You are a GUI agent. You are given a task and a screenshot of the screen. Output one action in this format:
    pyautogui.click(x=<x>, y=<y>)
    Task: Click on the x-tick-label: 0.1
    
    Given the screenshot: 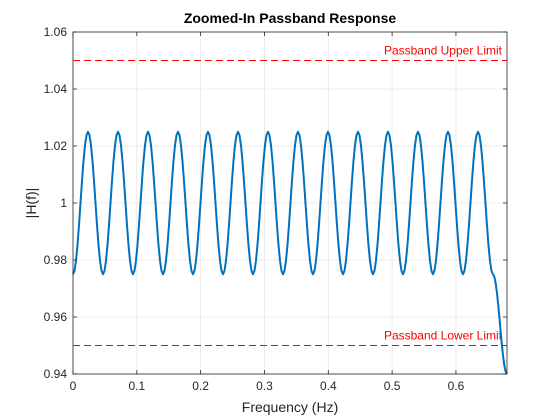 What is the action you would take?
    pyautogui.click(x=136, y=386)
    